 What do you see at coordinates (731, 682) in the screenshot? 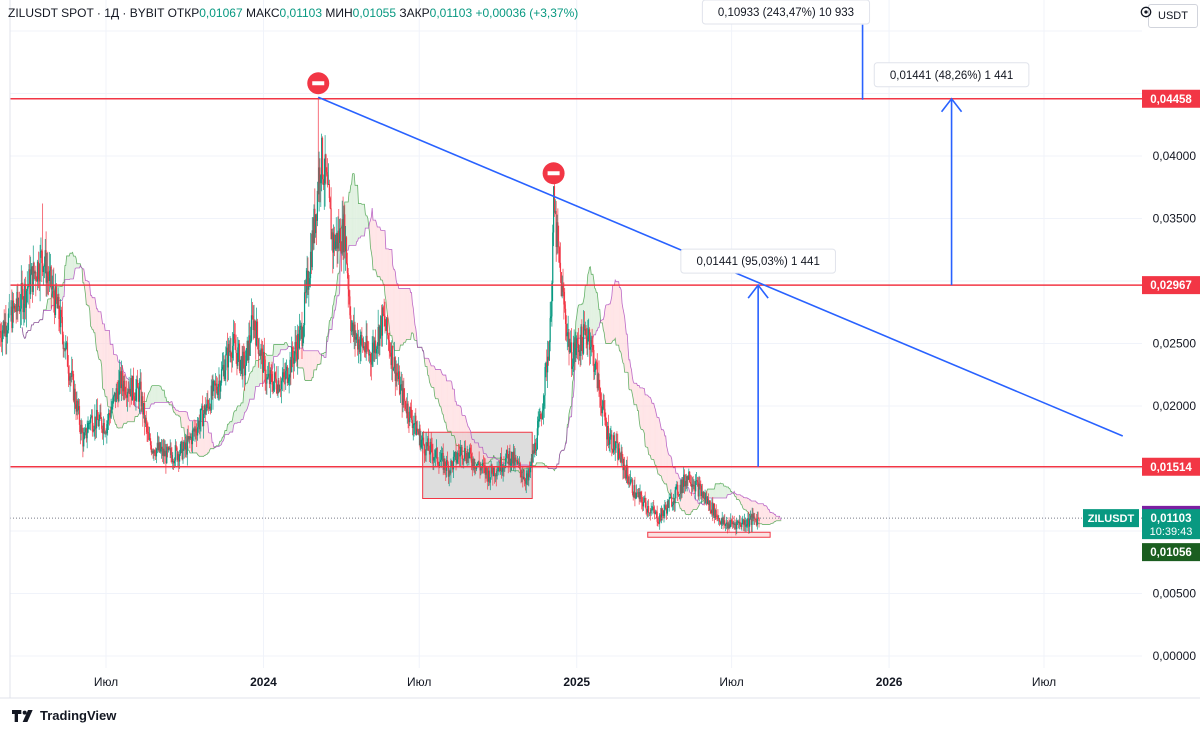
I see `x-tick-label: Июл` at bounding box center [731, 682].